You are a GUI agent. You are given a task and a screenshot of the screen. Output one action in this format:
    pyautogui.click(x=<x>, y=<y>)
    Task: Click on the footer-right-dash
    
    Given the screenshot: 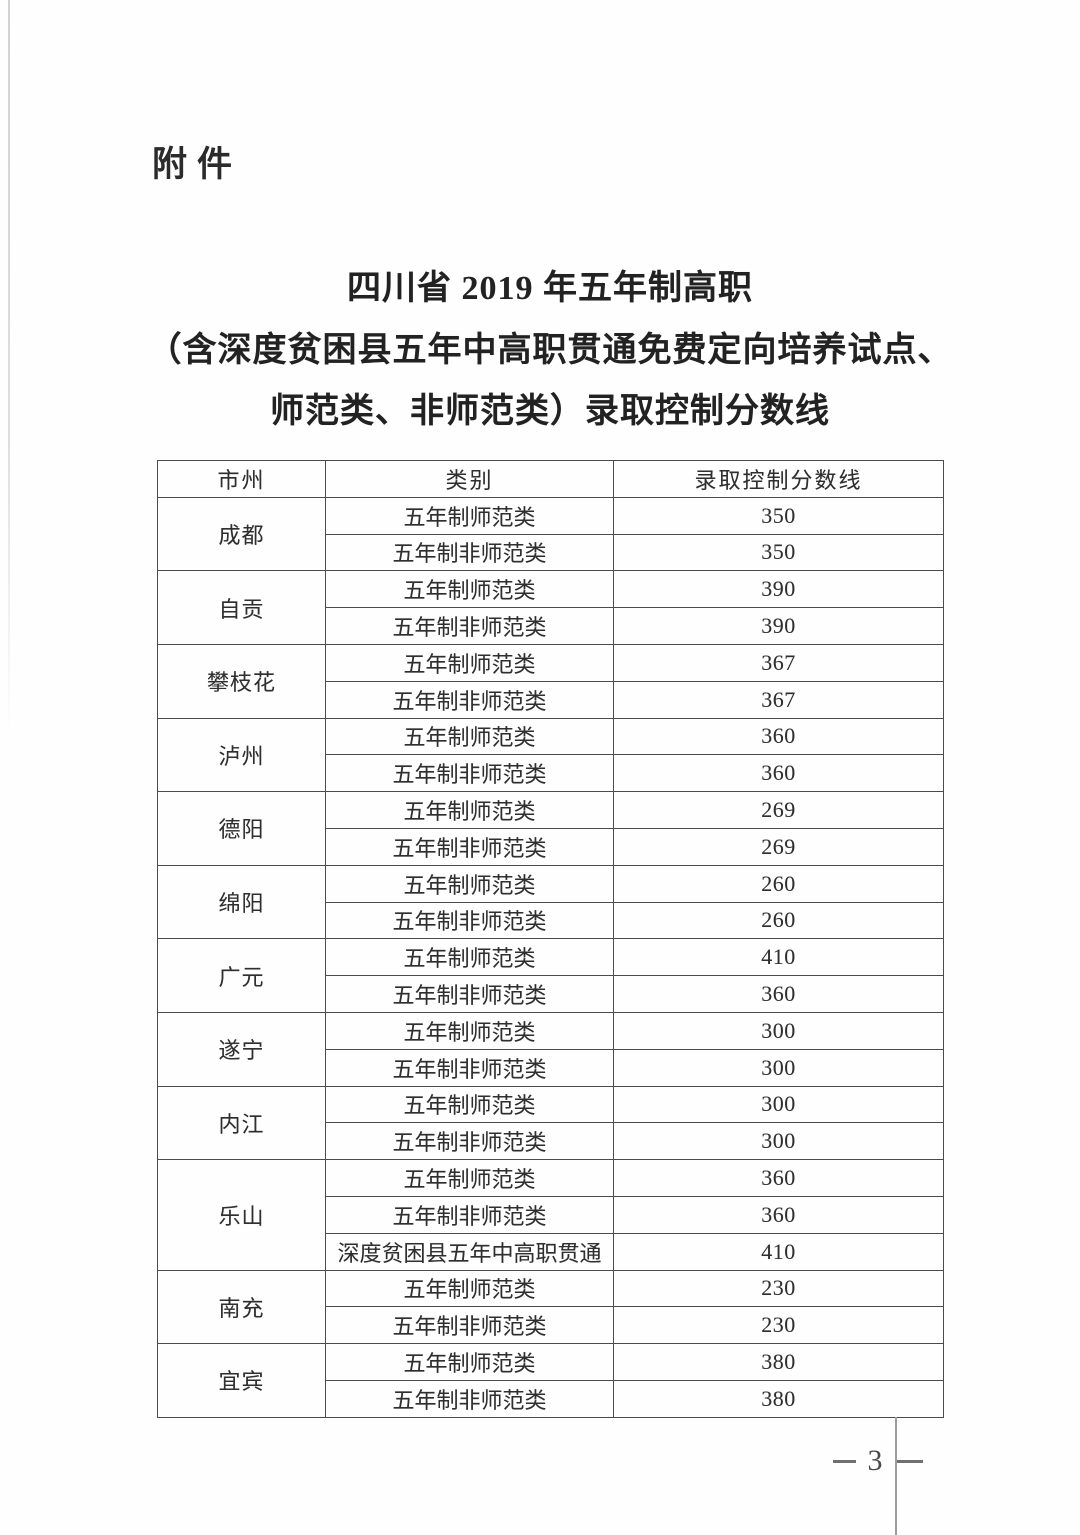 What is the action you would take?
    pyautogui.click(x=909, y=1461)
    